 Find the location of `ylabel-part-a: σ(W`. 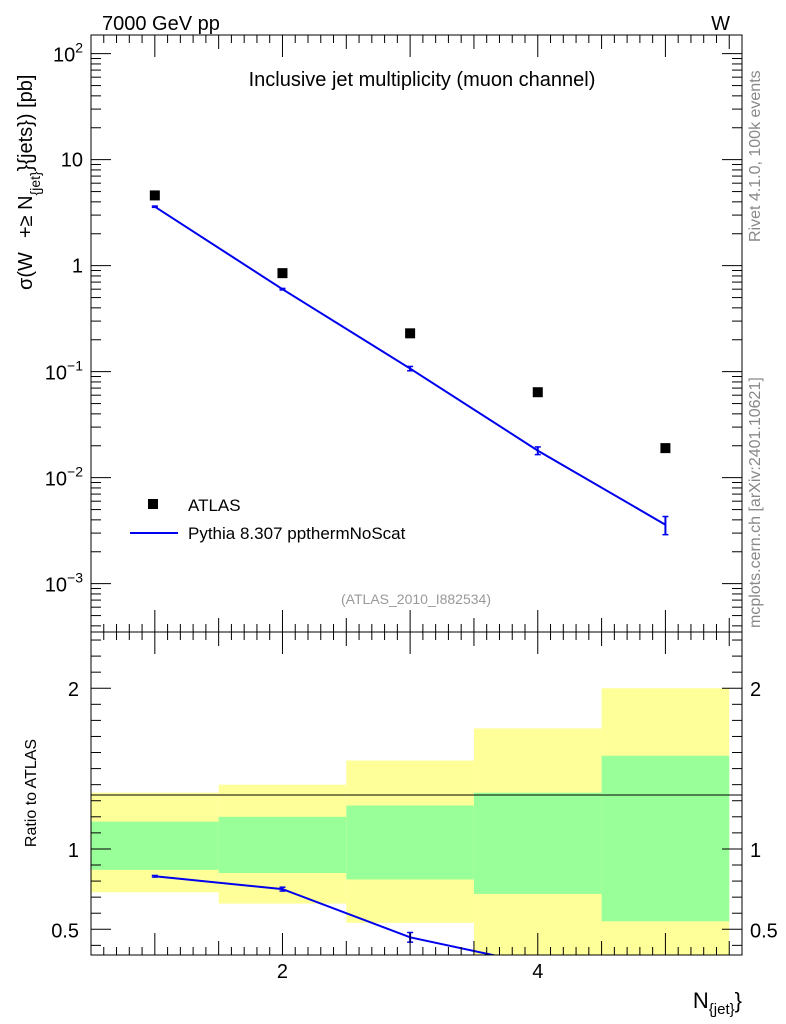

ylabel-part-a: σ(W is located at coordinates (26, 271).